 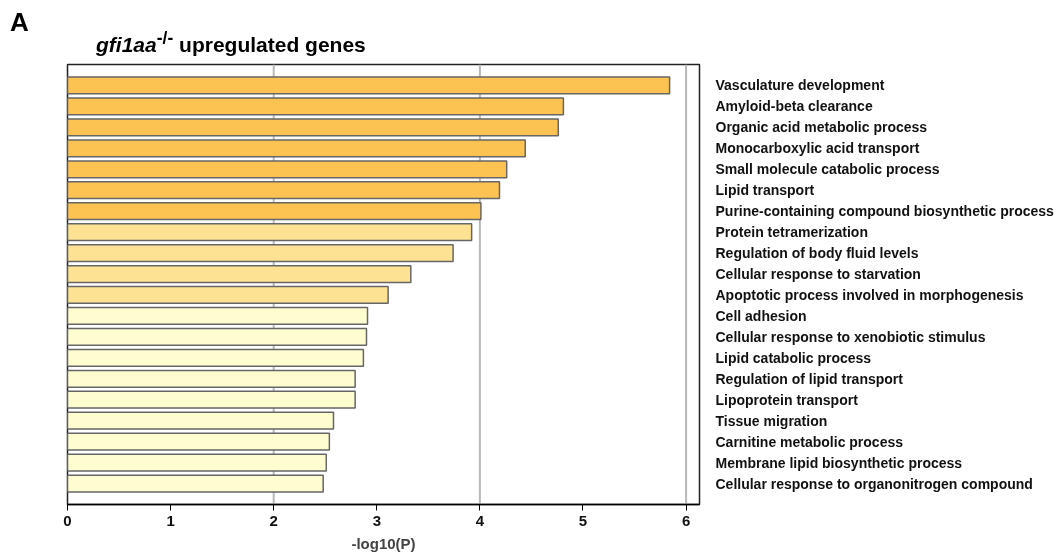 What do you see at coordinates (885, 211) in the screenshot?
I see `y-tick-label: Purine-containing compound biosynthetic process` at bounding box center [885, 211].